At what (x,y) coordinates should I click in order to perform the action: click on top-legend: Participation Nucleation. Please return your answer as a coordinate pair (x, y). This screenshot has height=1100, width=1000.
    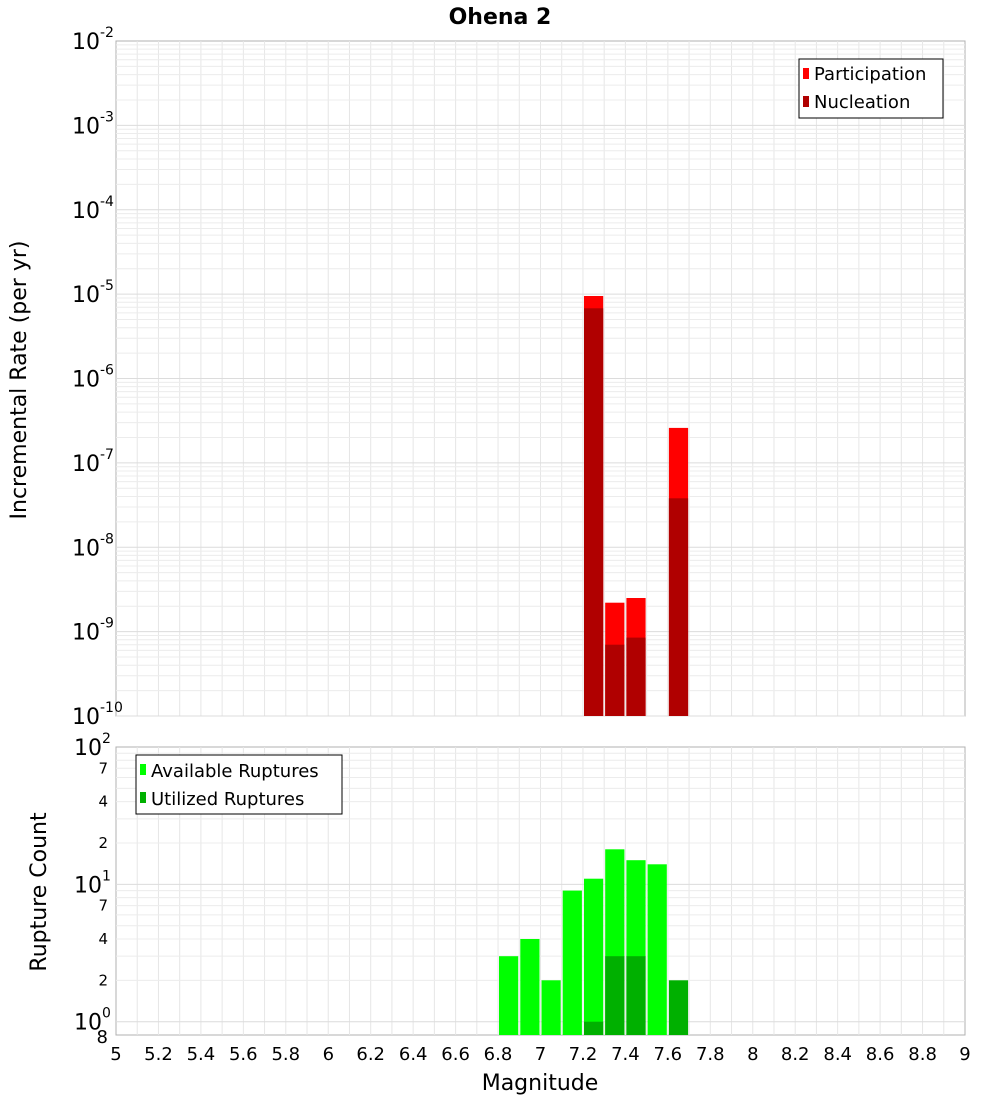
    Looking at the image, I should click on (871, 88).